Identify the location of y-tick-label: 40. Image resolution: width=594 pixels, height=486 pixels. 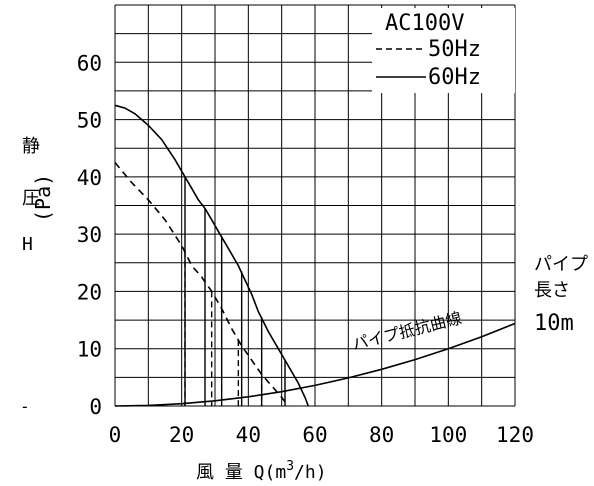
(89, 178).